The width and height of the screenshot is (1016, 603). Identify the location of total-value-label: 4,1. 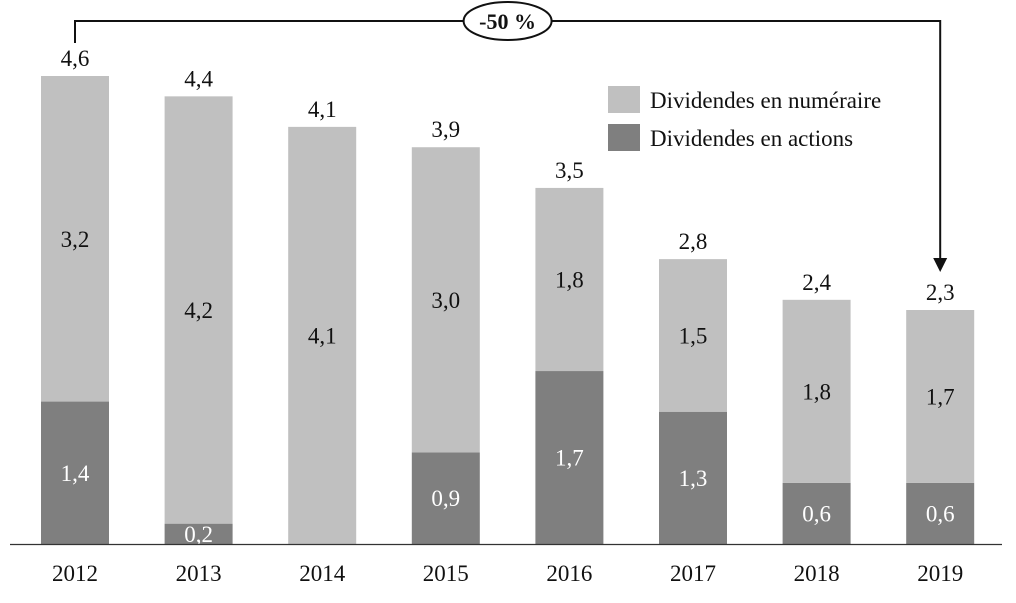
(322, 109).